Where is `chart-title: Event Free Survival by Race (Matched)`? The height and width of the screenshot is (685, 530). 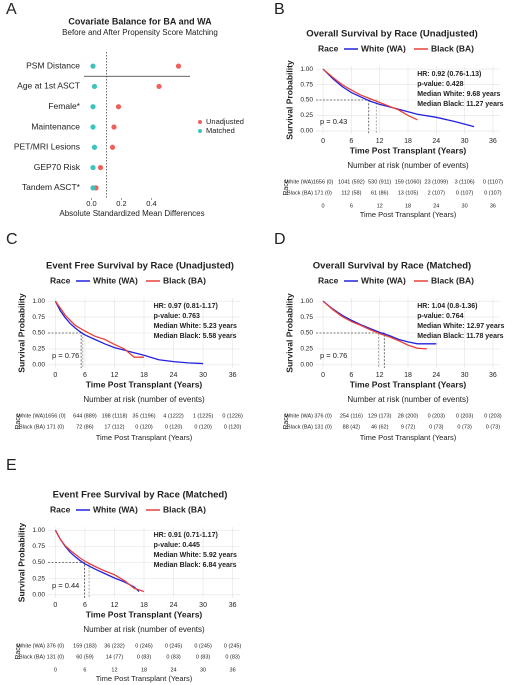 chart-title: Event Free Survival by Race (Matched) is located at coordinates (140, 495).